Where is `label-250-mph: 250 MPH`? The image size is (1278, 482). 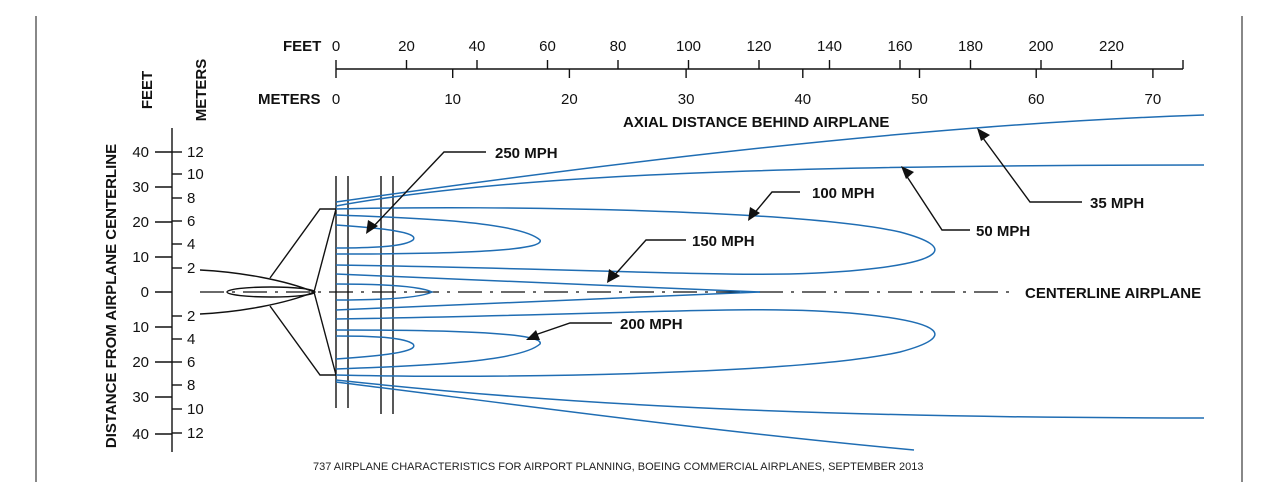
label-250-mph: 250 MPH is located at coordinates (526, 153).